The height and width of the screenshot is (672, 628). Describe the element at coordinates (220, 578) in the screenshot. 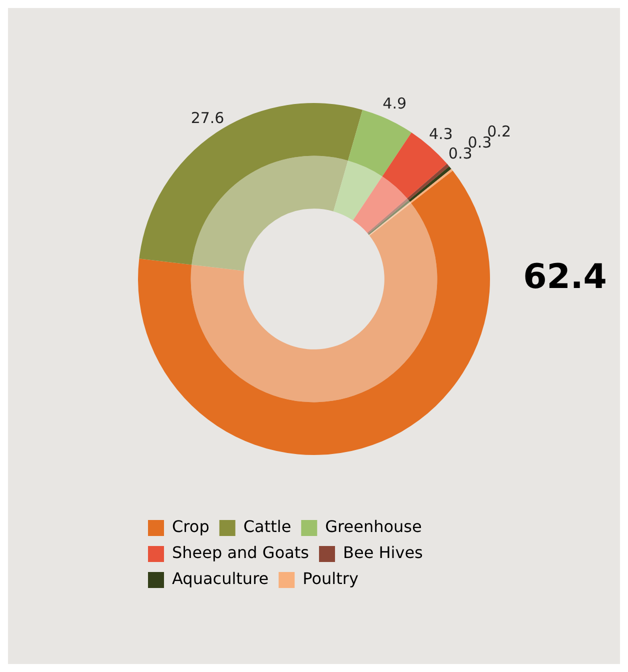

I see `legend-label: Aquaculture` at that location.